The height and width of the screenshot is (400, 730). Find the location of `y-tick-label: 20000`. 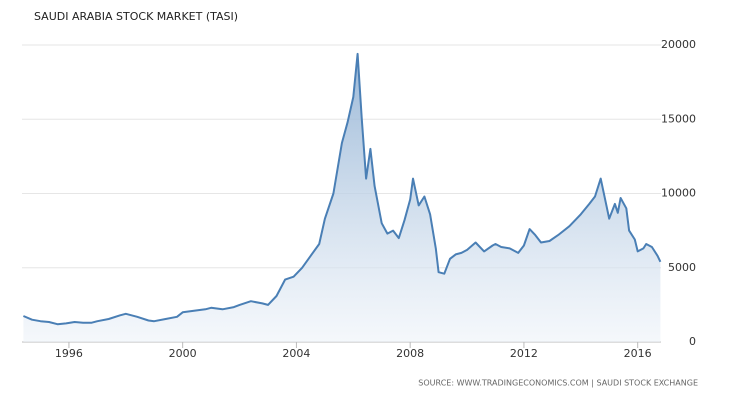

y-tick-label: 20000 is located at coordinates (678, 44).